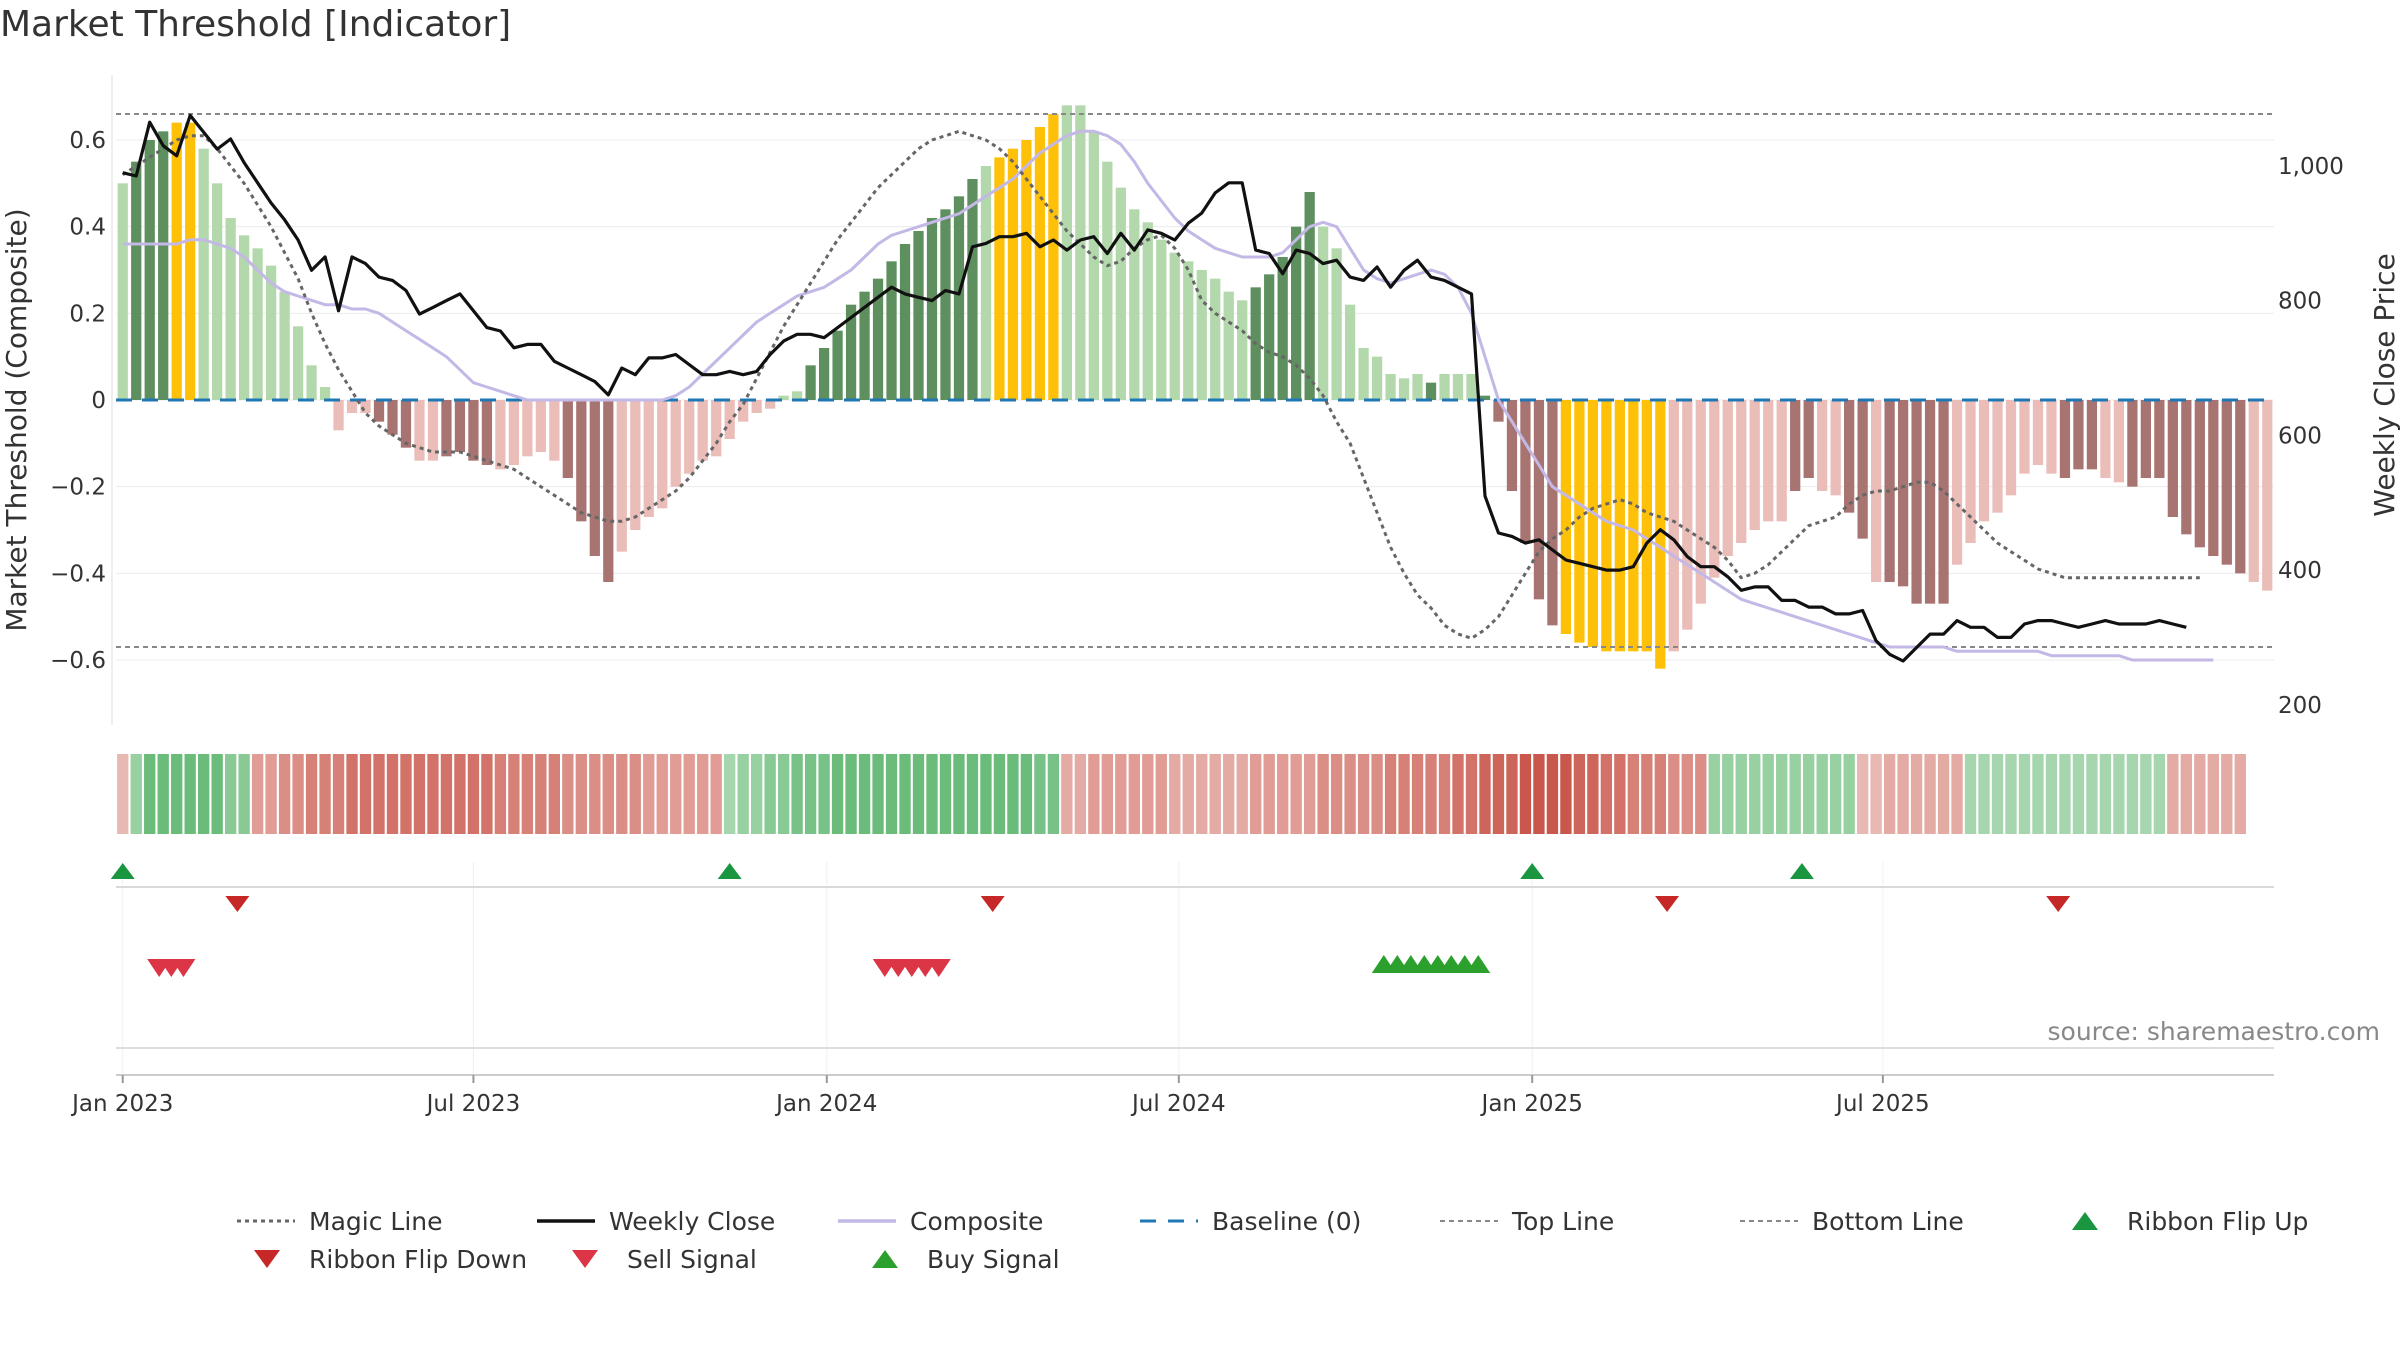 This screenshot has width=2400, height=1350. Describe the element at coordinates (256, 24) in the screenshot. I see `chart-title: Market Threshold [Indicator]` at that location.